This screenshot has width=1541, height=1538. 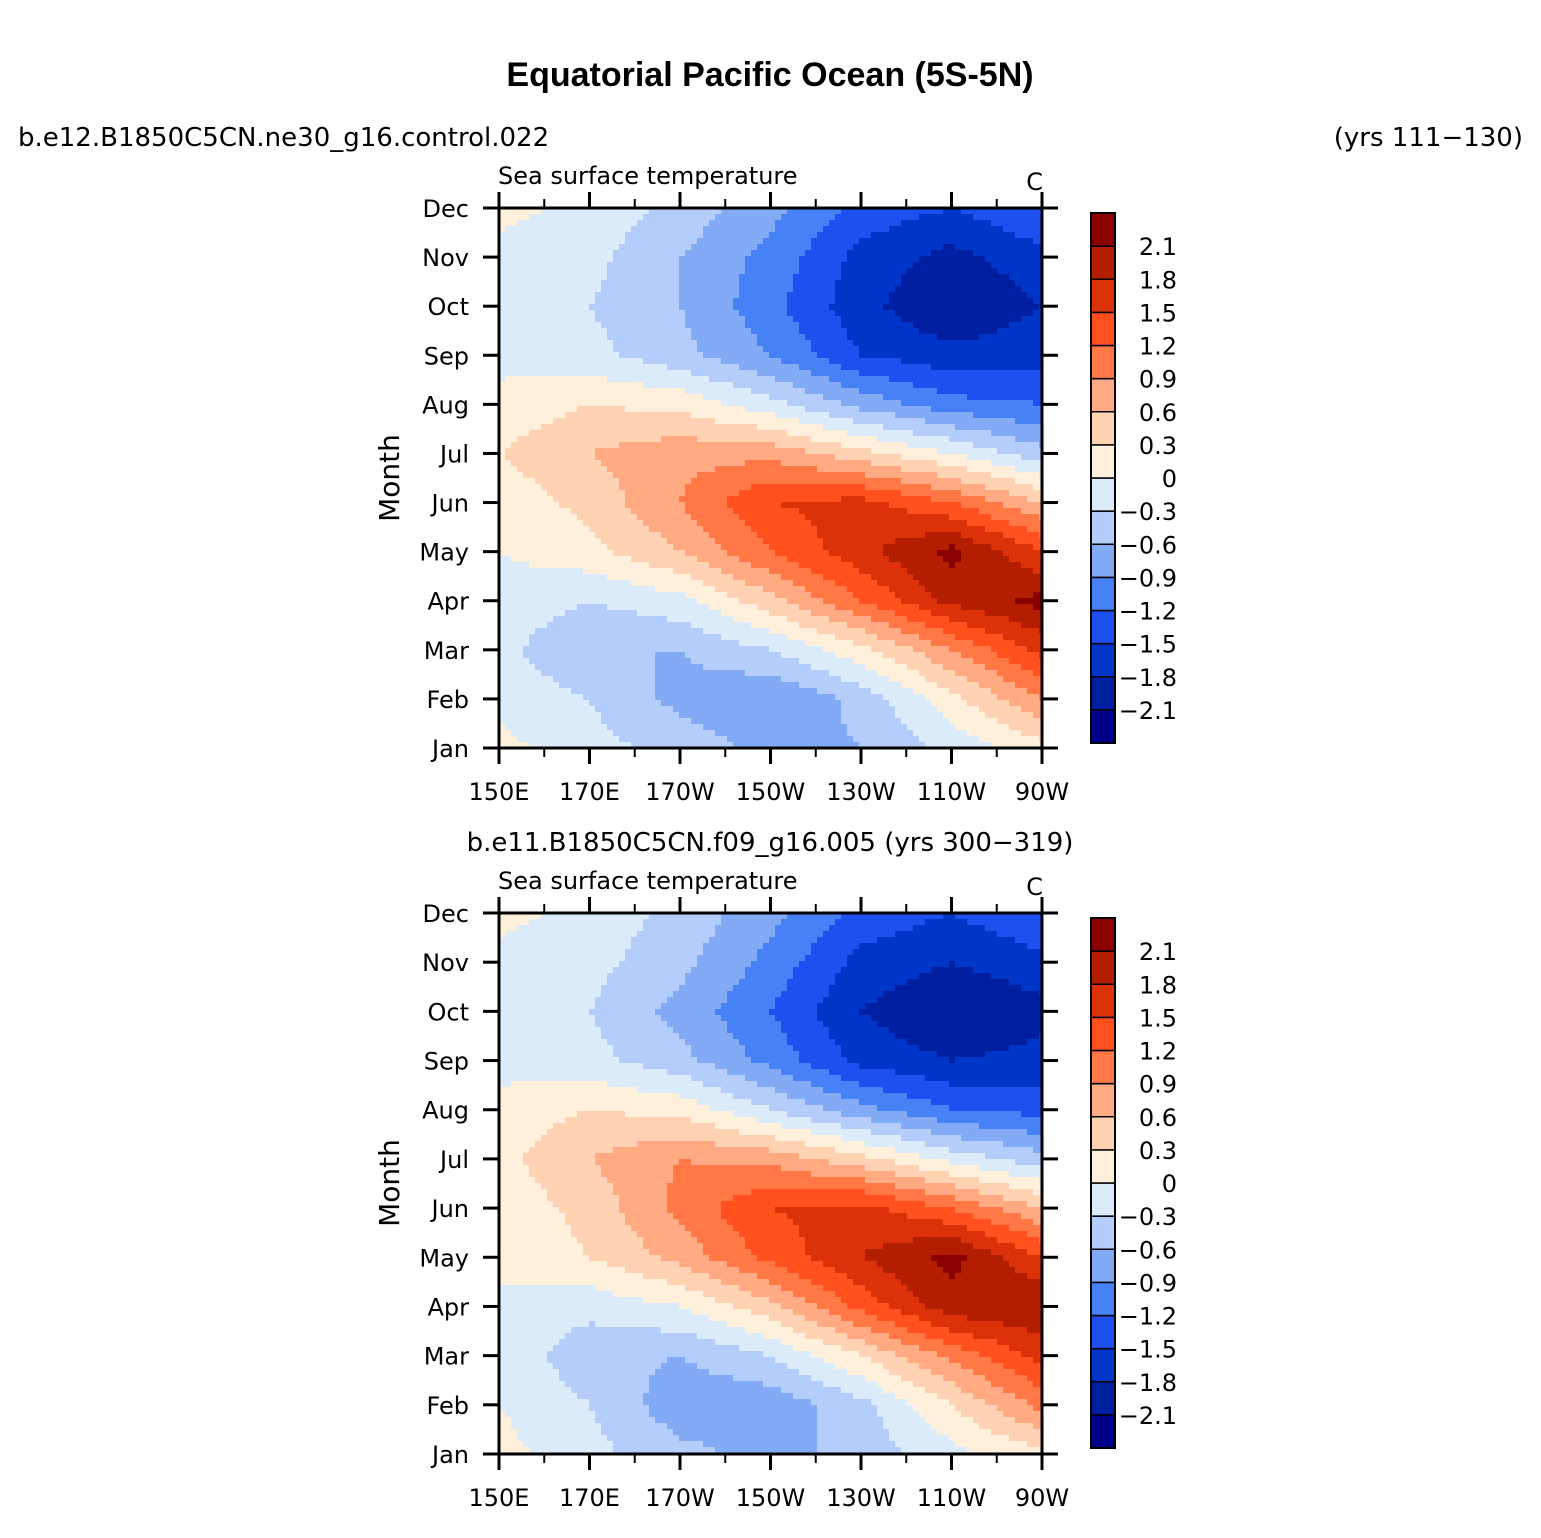 What do you see at coordinates (770, 478) in the screenshot?
I see `panel-1-field` at bounding box center [770, 478].